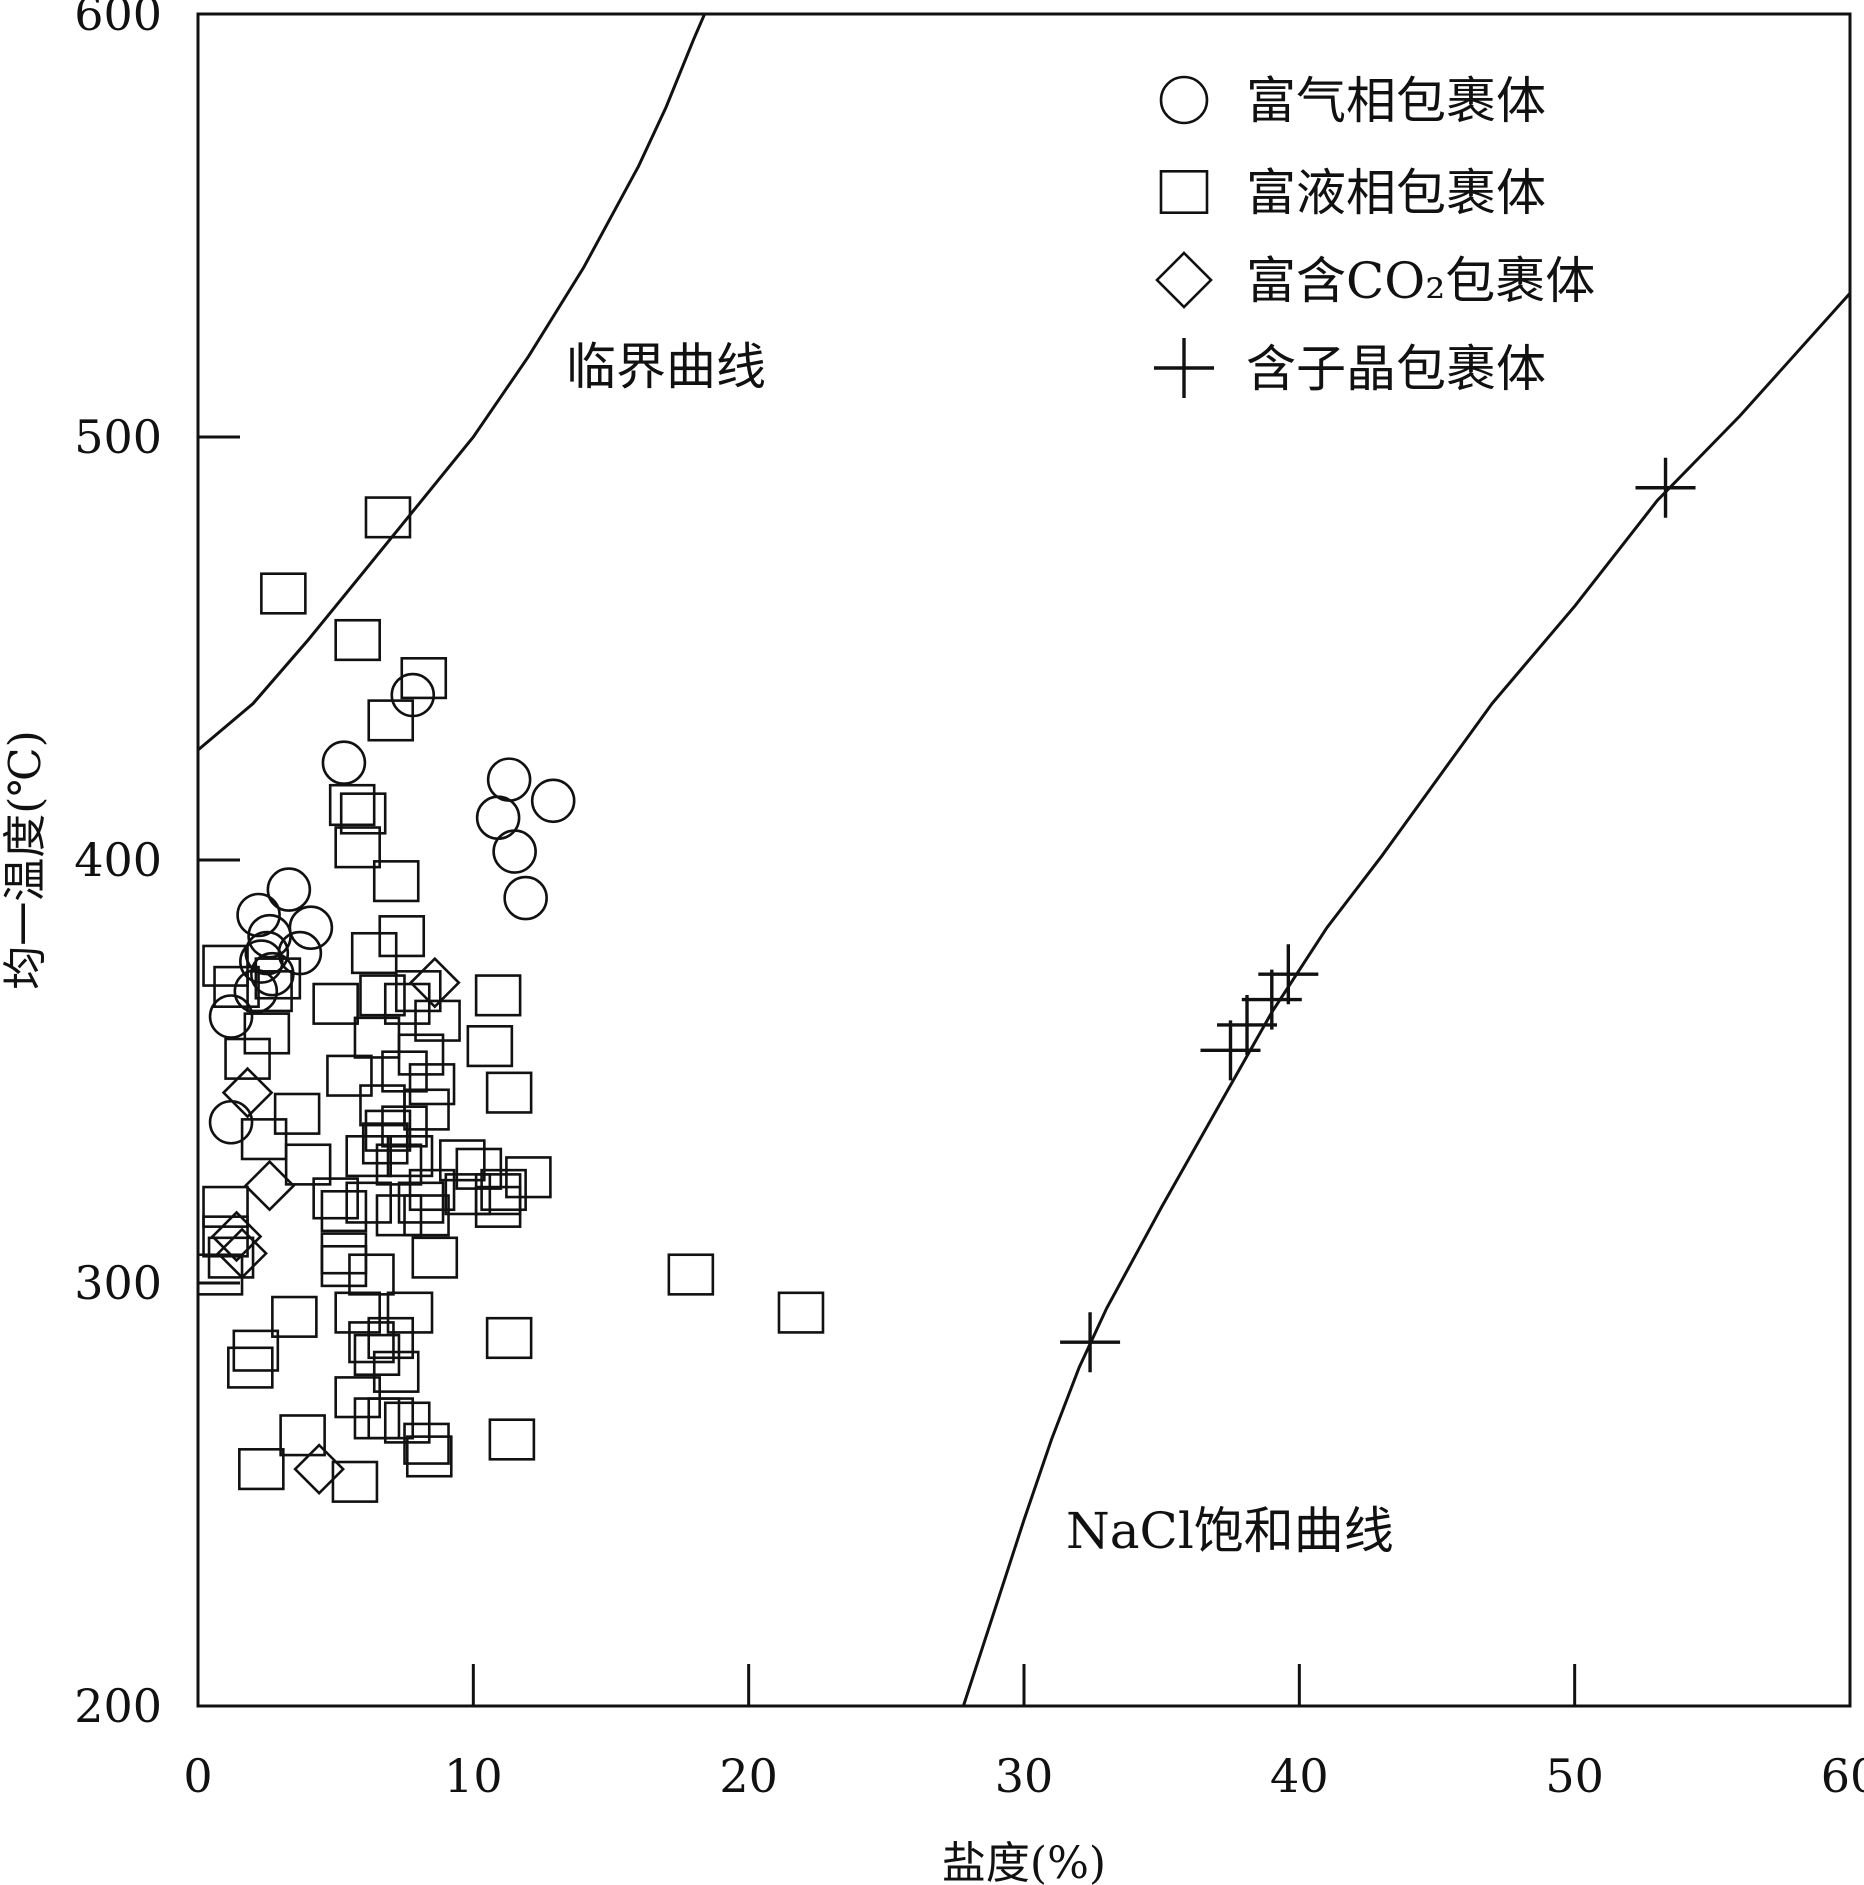 The image size is (1864, 1885). Describe the element at coordinates (1396, 193) in the screenshot. I see `legend-label: 富液相包裹体` at that location.